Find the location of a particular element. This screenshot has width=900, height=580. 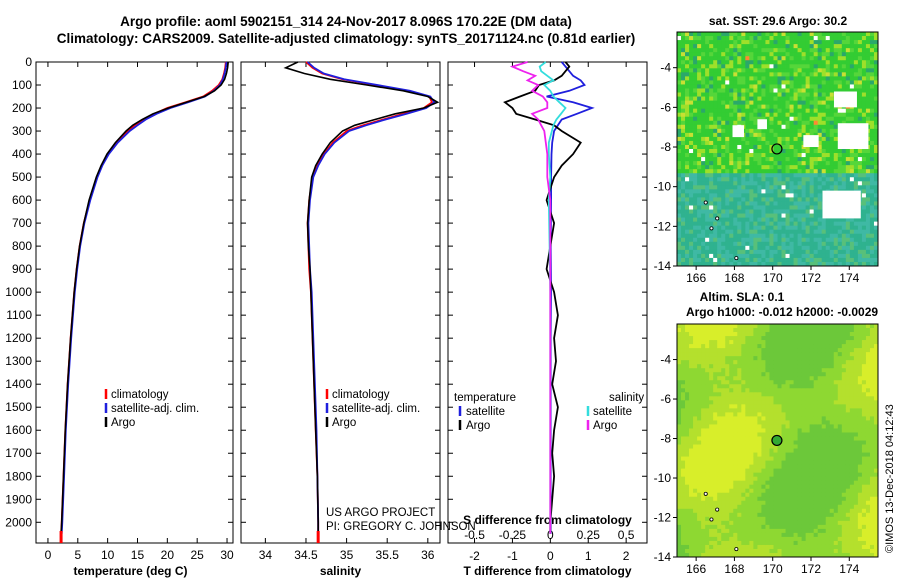

x-tick-label: 34.5 is located at coordinates (306, 555).